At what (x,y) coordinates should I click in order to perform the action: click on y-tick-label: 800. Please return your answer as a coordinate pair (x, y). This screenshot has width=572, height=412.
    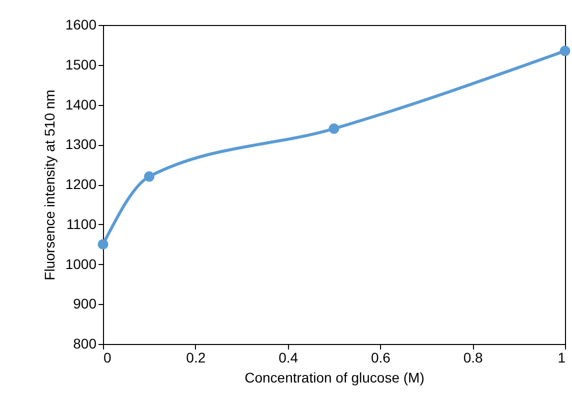
    Looking at the image, I should click on (85, 344).